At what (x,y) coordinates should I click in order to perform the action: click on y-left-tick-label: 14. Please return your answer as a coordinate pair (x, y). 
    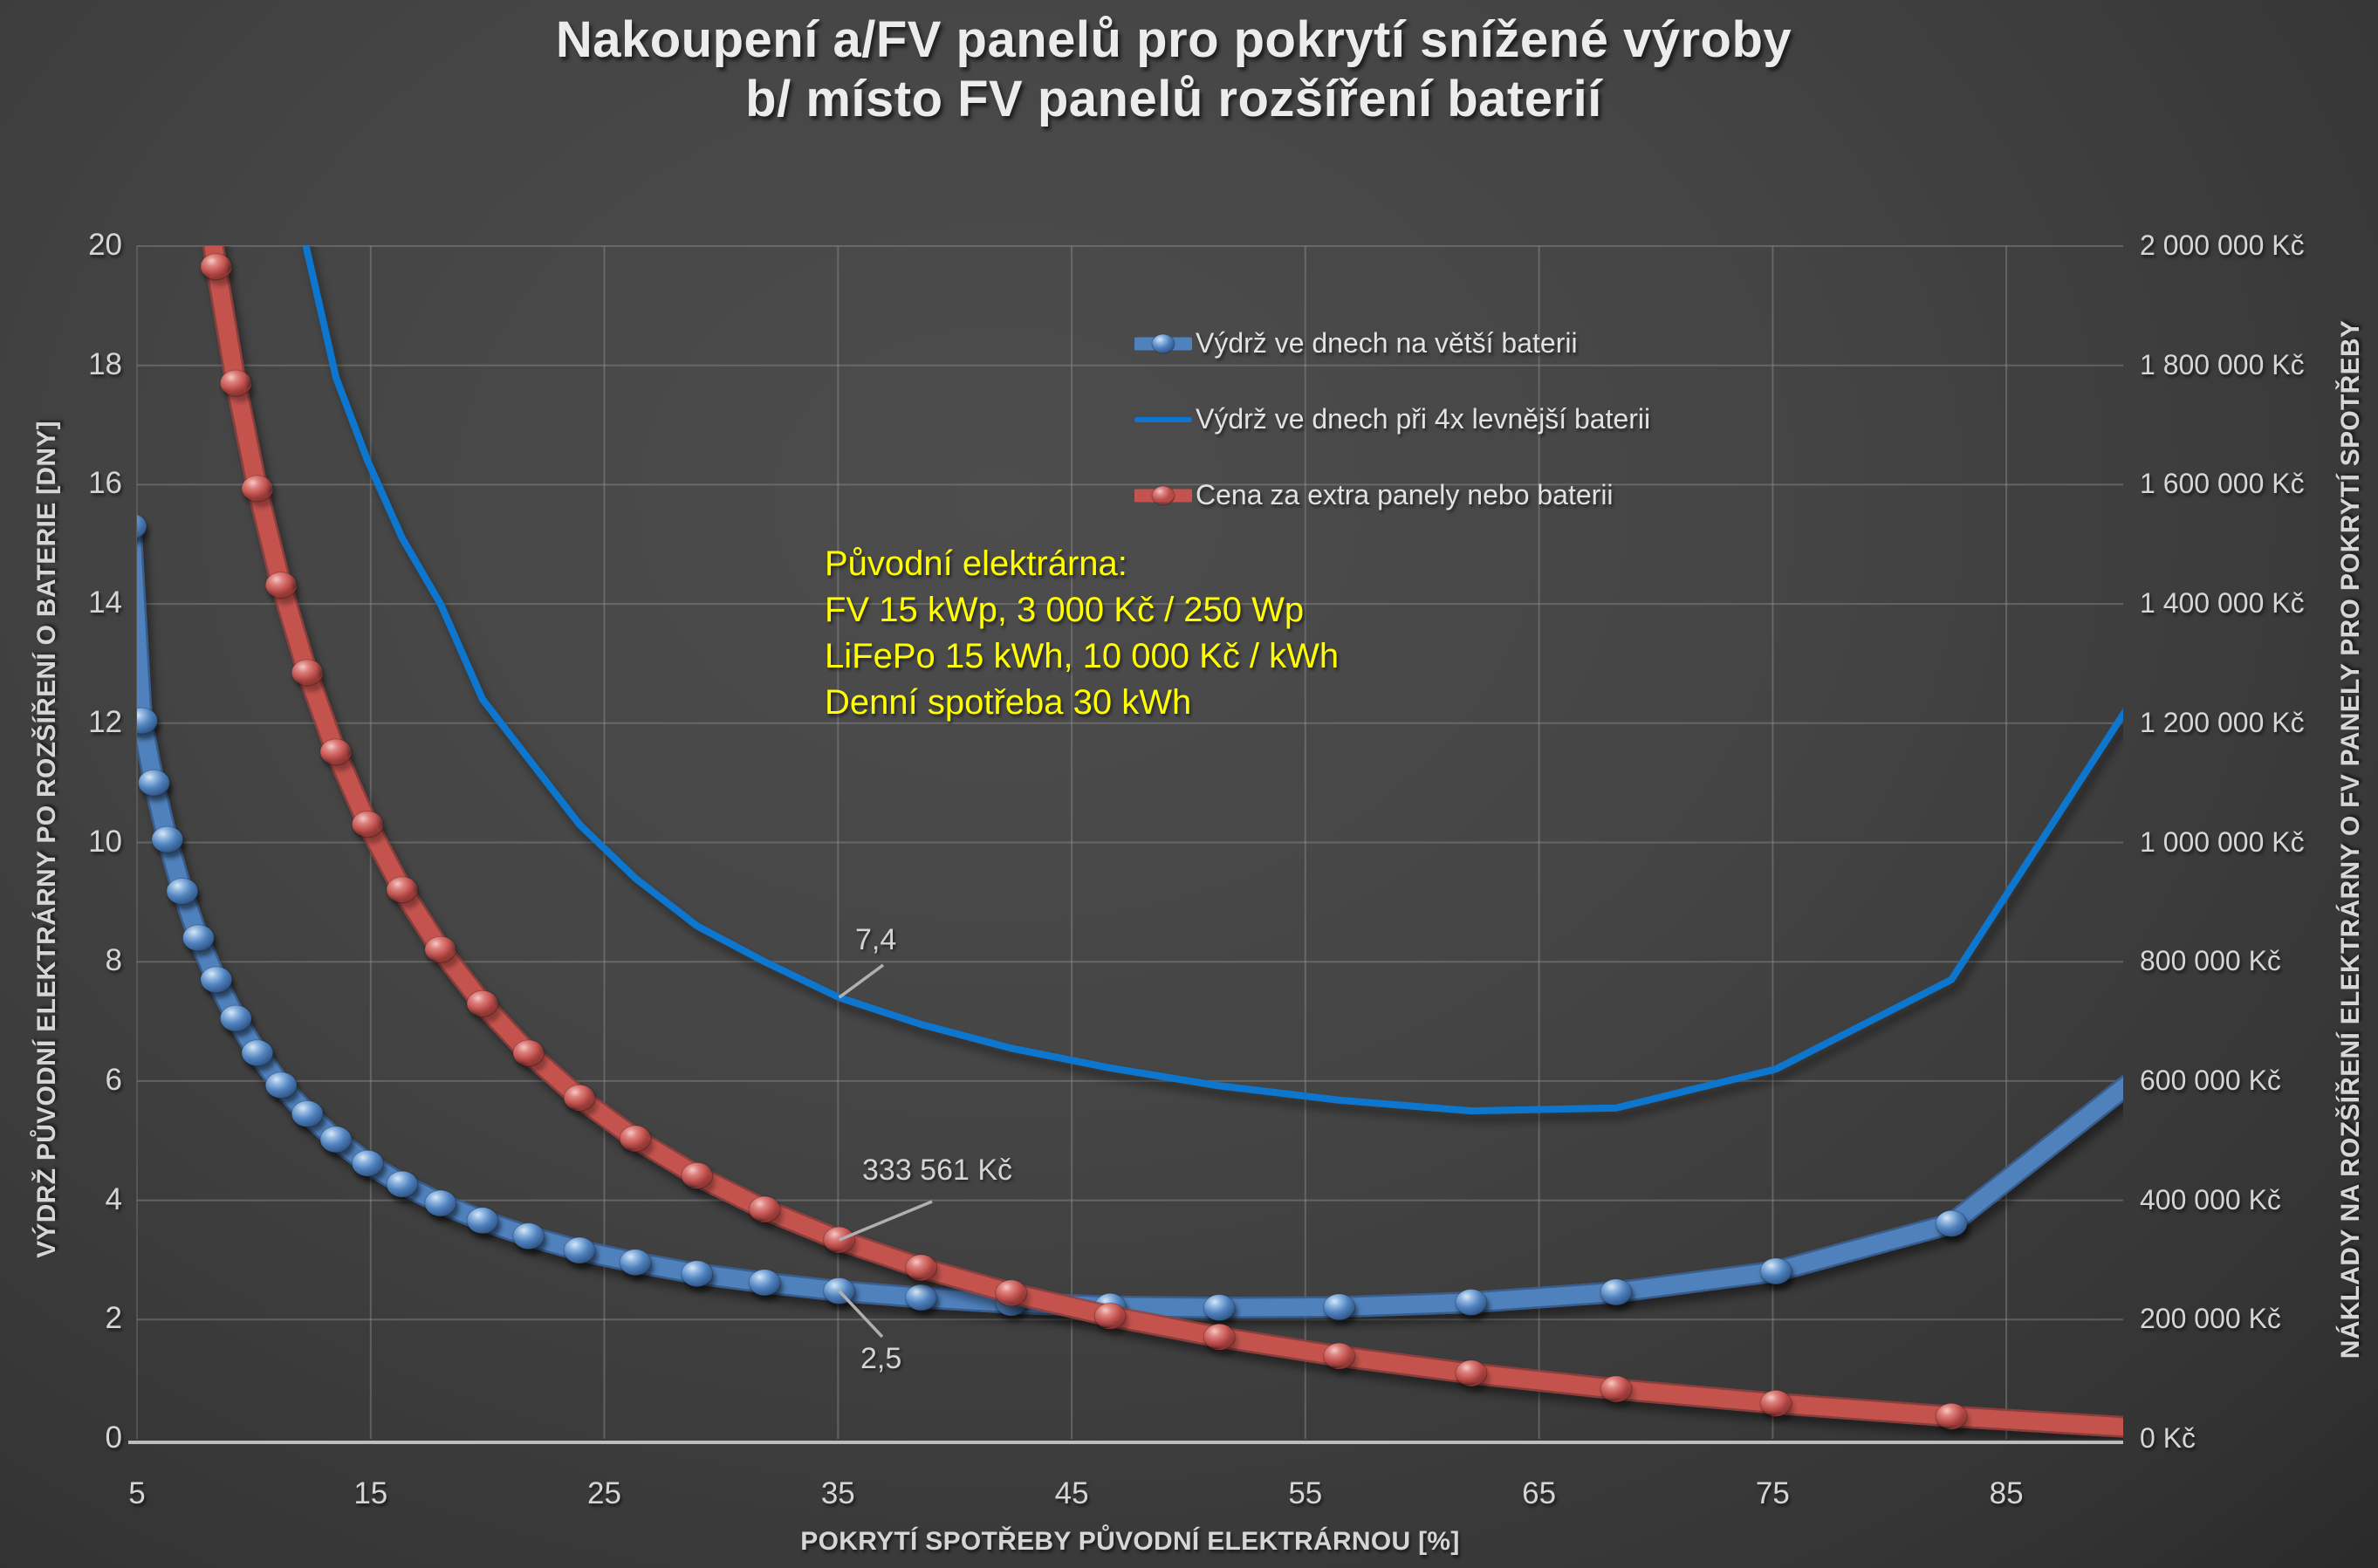
    Looking at the image, I should click on (105, 603).